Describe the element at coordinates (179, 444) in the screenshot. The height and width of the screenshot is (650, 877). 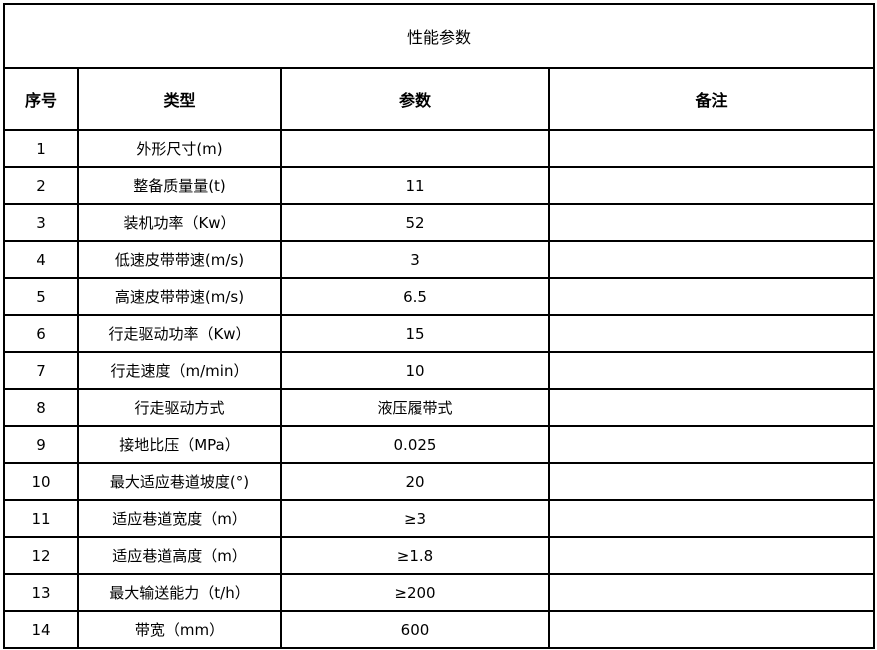
I see `cell-type: 接地比压（MPa）` at that location.